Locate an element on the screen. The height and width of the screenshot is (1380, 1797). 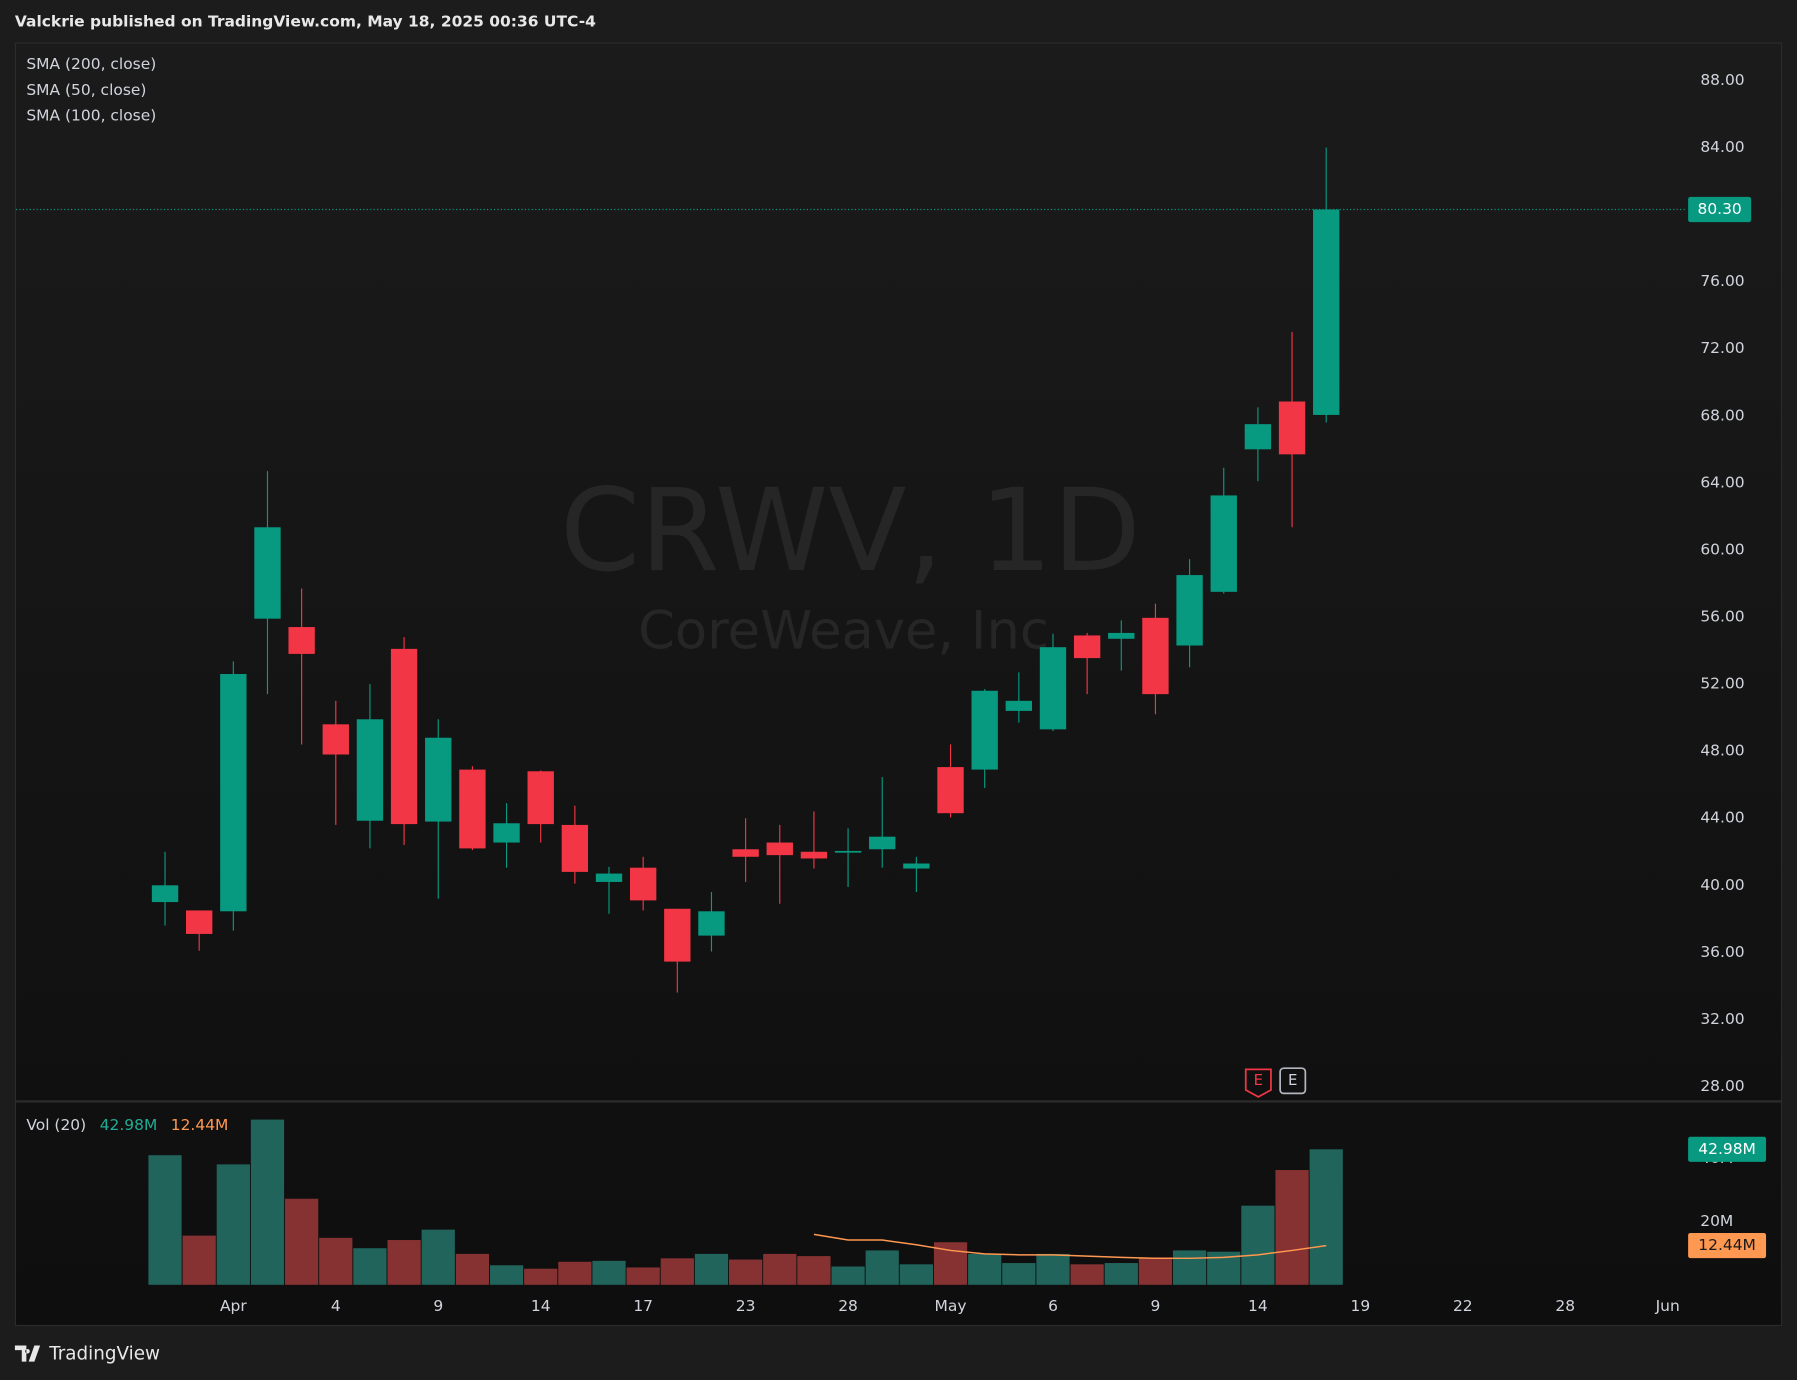
volume-value-box is located at coordinates (1727, 1149).